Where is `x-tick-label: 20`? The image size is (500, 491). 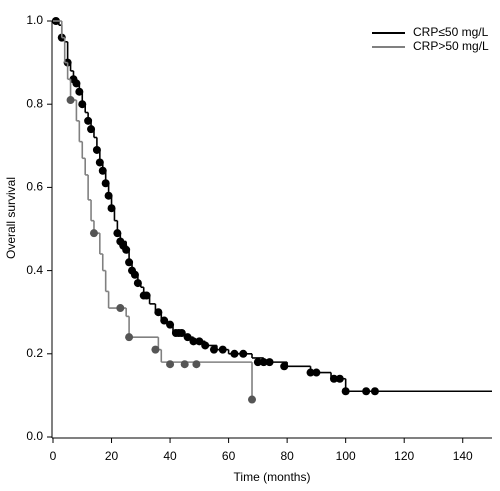
x-tick-label: 20 is located at coordinates (112, 456).